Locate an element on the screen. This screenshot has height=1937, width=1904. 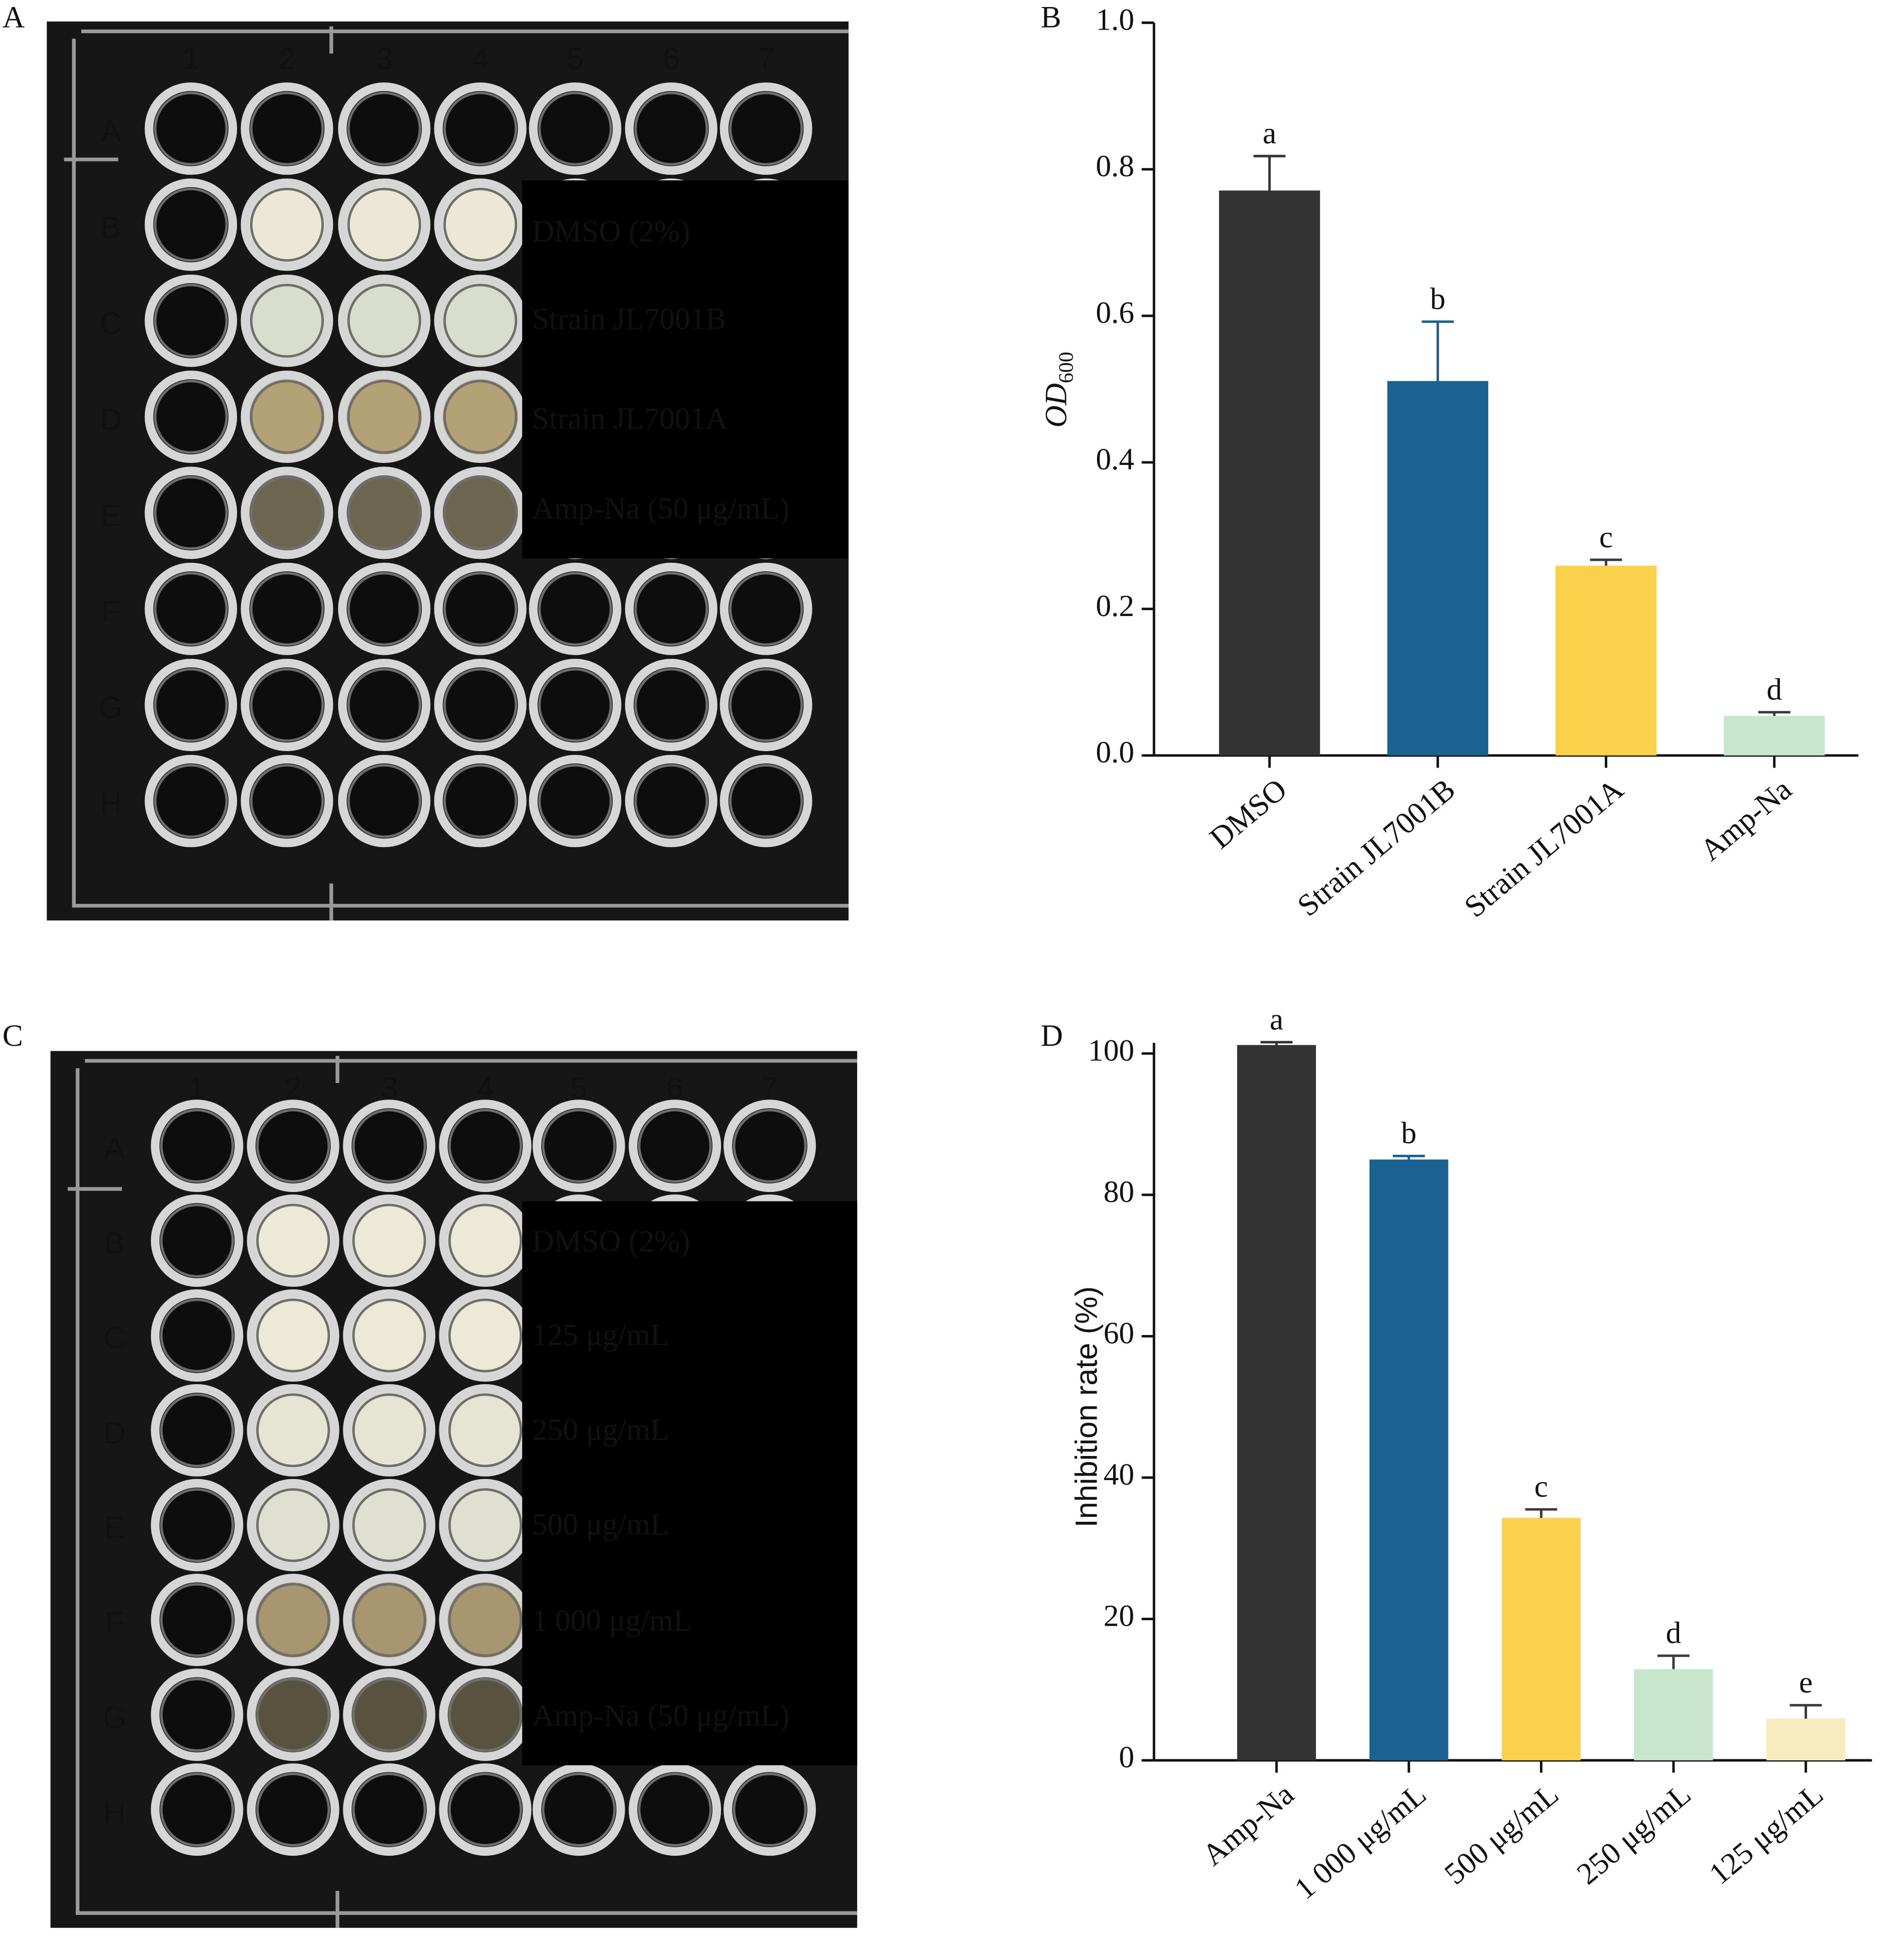
x-tick-label: Amp-Na is located at coordinates (1746, 820).